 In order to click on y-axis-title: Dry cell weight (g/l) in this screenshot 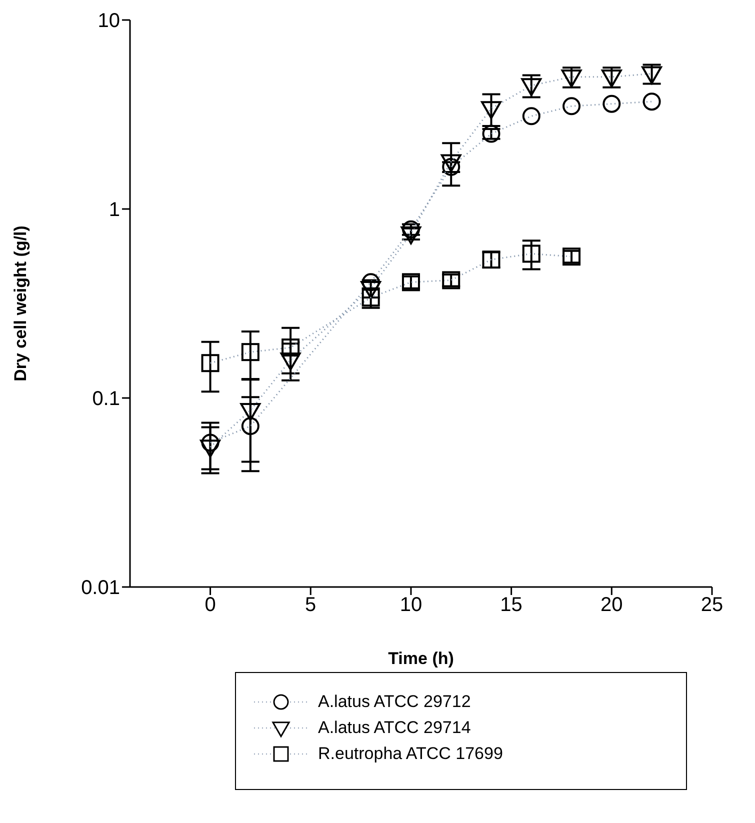, I will do `click(20, 304)`.